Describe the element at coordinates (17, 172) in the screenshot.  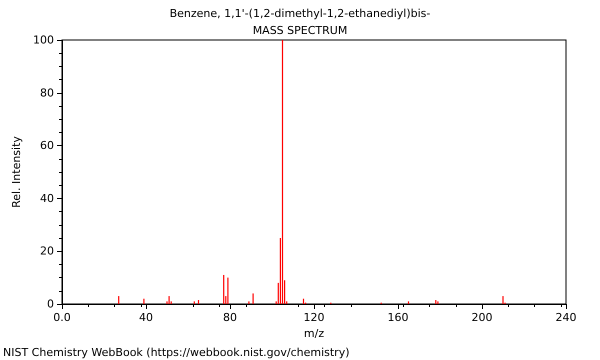
I see `y-axis-title: Rel. Intensity` at that location.